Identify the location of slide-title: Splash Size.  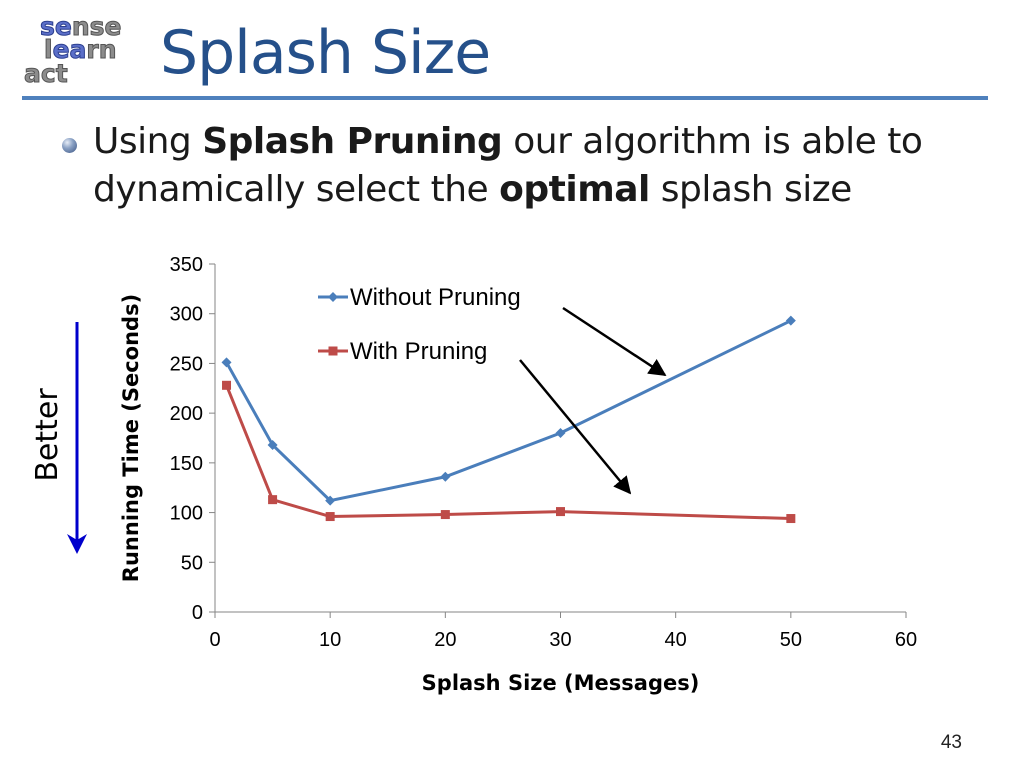
(325, 53).